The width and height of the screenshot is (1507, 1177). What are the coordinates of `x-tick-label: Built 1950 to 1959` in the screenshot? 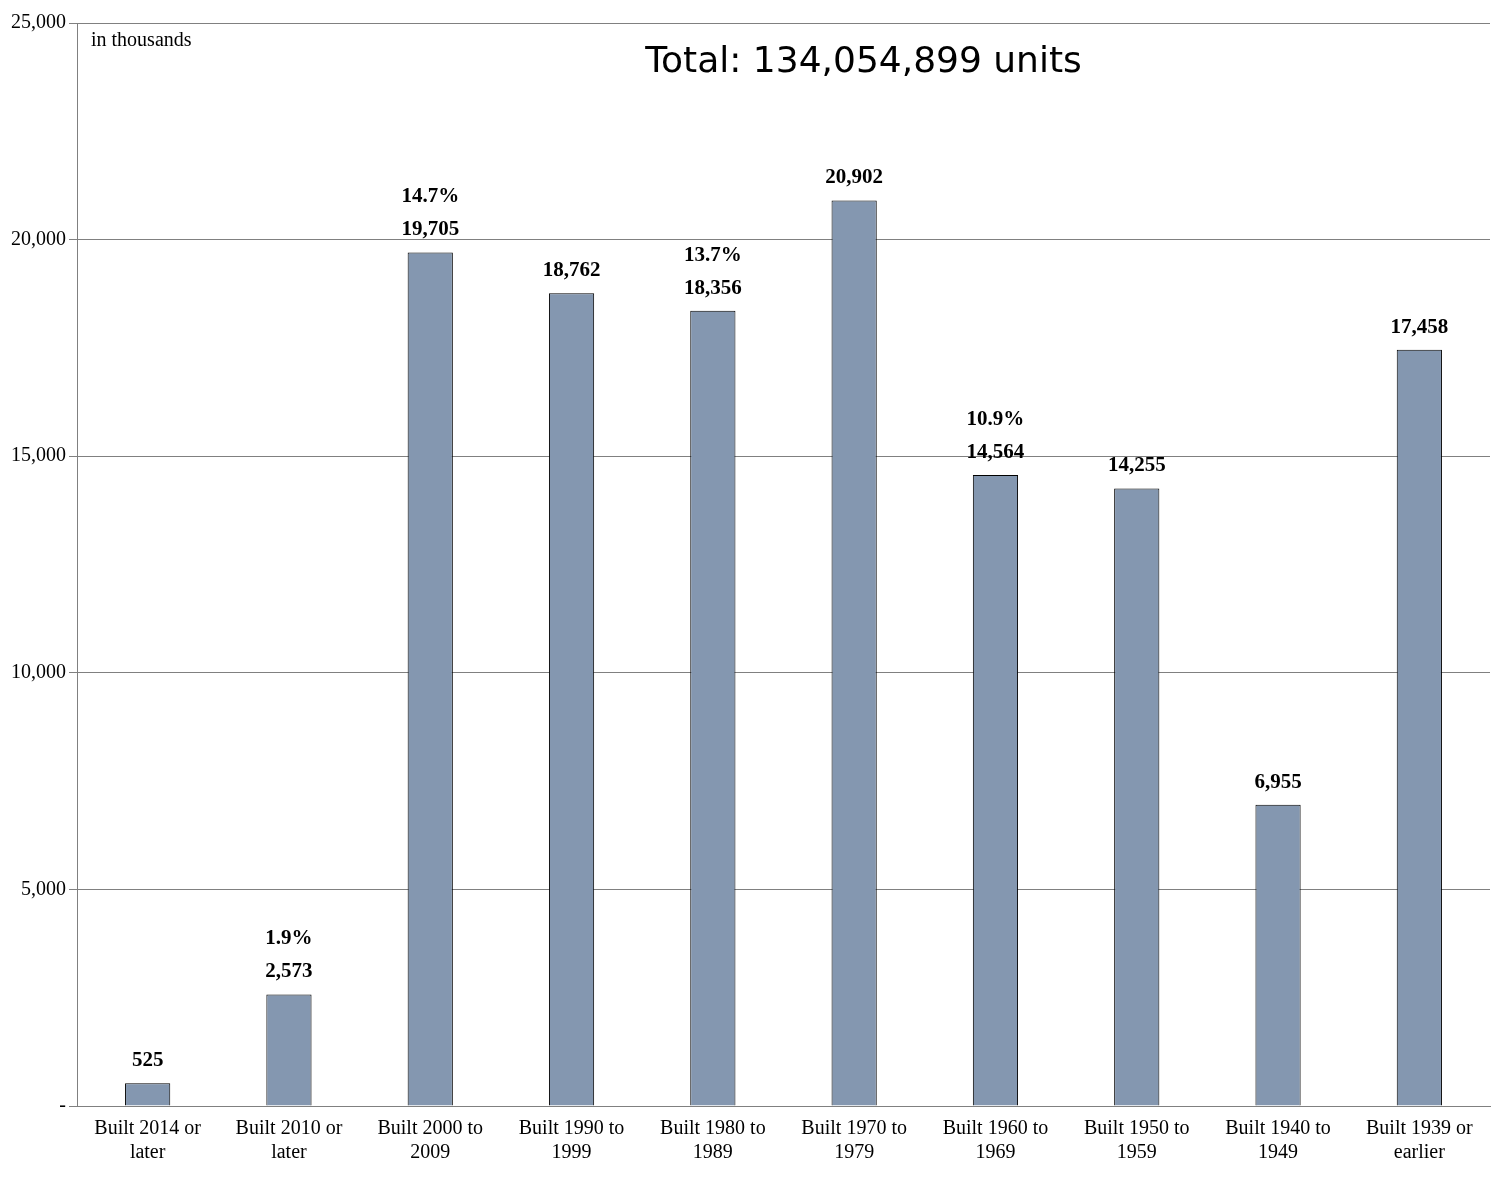 It's located at (1136, 1139).